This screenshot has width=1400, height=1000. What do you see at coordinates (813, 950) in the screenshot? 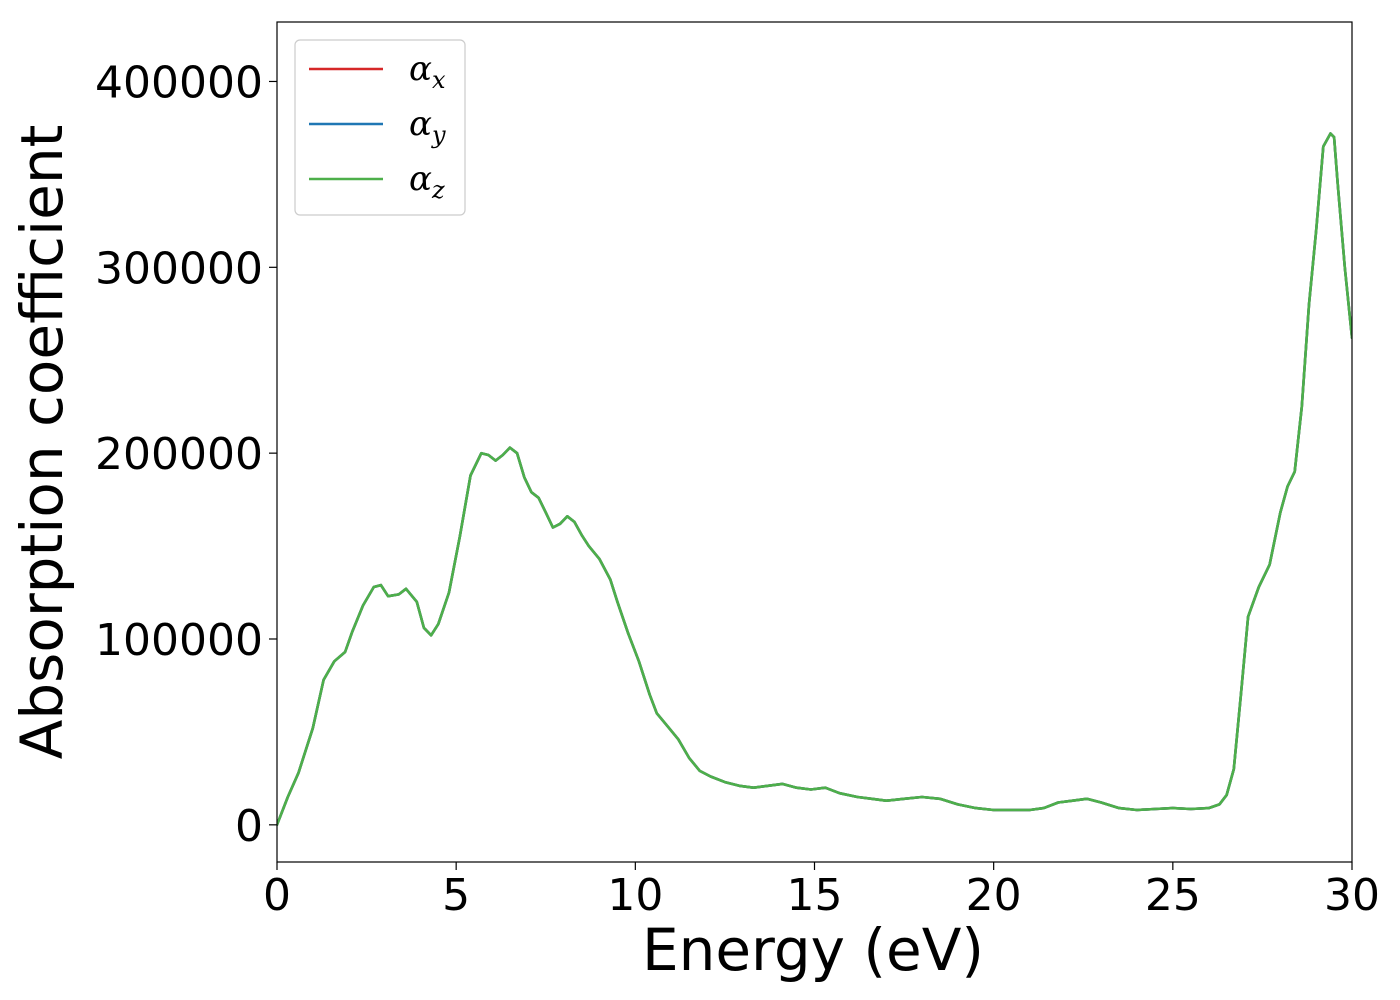
I see `x-axis-label: Energy (eV)` at bounding box center [813, 950].